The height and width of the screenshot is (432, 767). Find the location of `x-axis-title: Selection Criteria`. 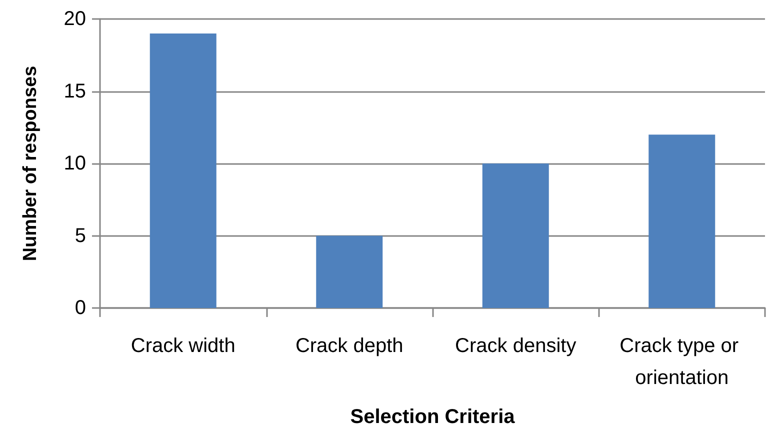

x-axis-title: Selection Criteria is located at coordinates (433, 417).